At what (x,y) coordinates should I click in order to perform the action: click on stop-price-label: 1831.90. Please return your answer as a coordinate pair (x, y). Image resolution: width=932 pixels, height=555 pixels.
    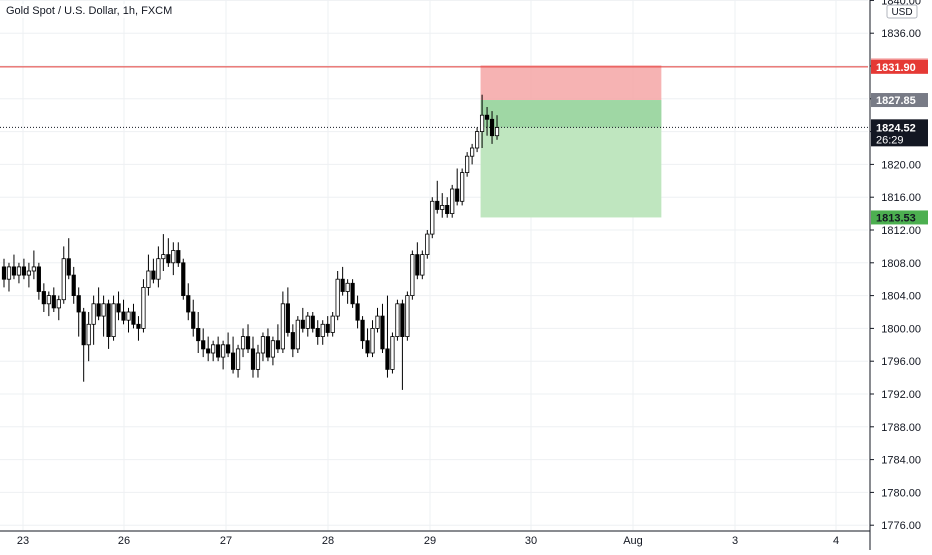
    Looking at the image, I should click on (896, 68).